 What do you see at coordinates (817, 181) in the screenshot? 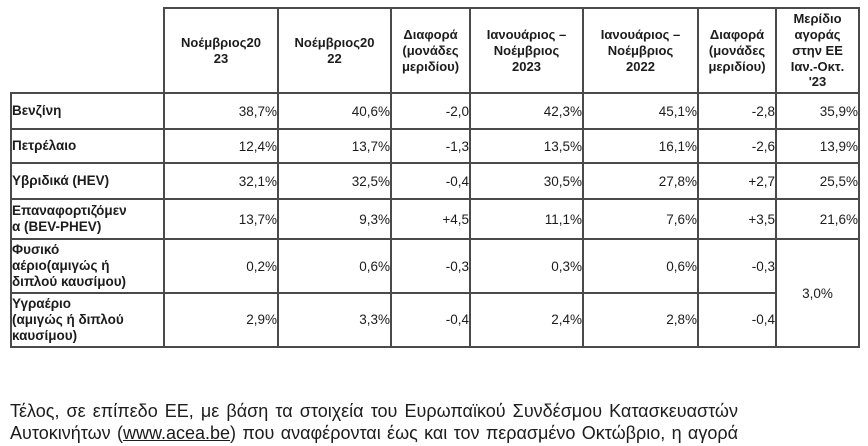
I see `cell-value: 25,5%` at bounding box center [817, 181].